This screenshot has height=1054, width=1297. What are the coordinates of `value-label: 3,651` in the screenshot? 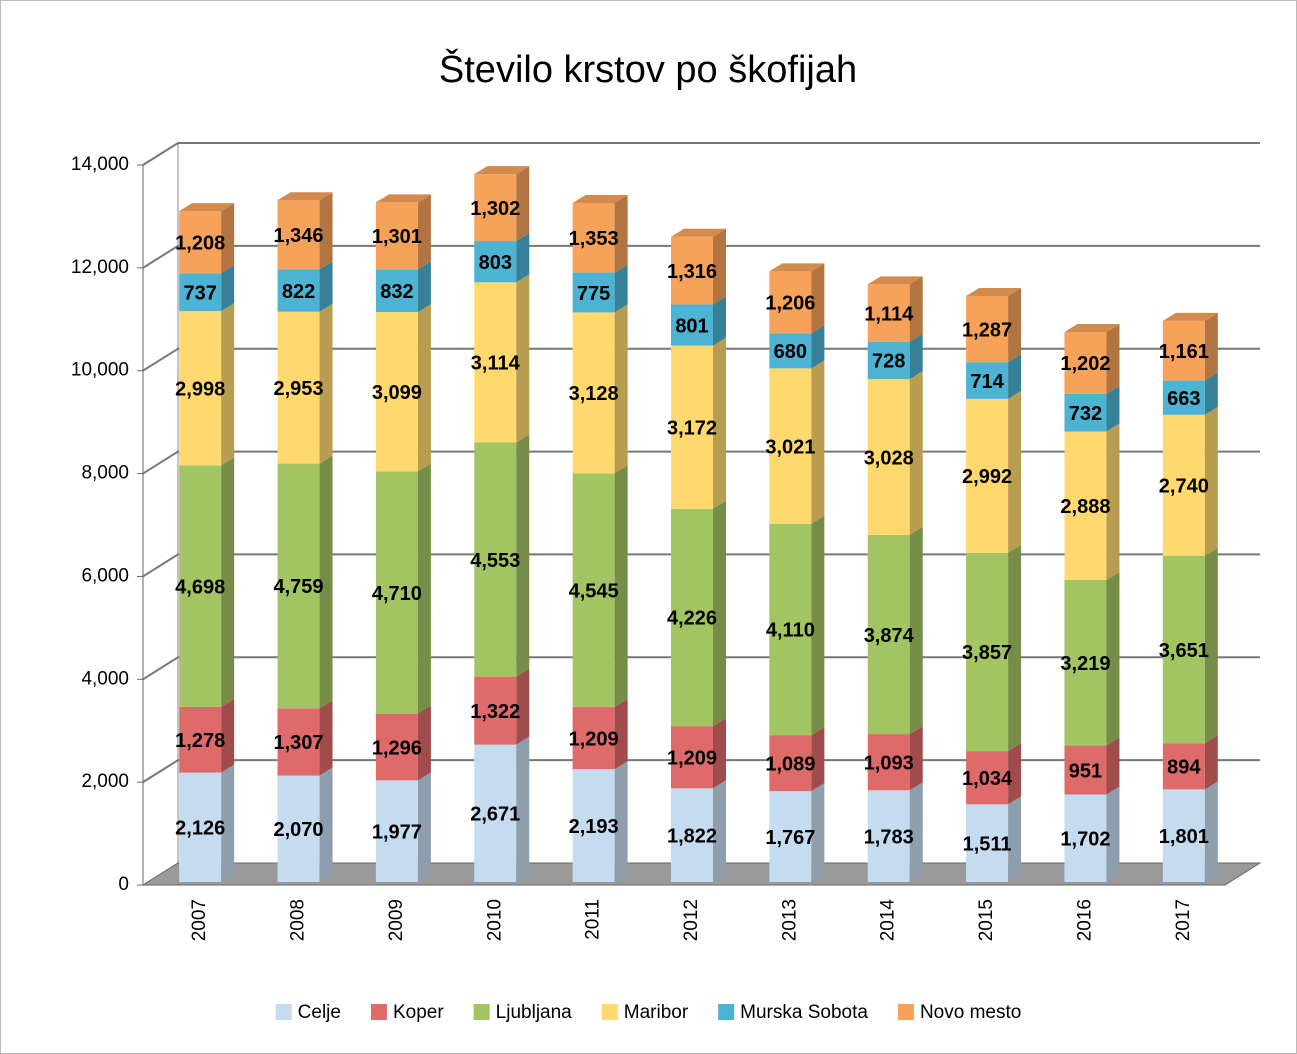 It's located at (1184, 651).